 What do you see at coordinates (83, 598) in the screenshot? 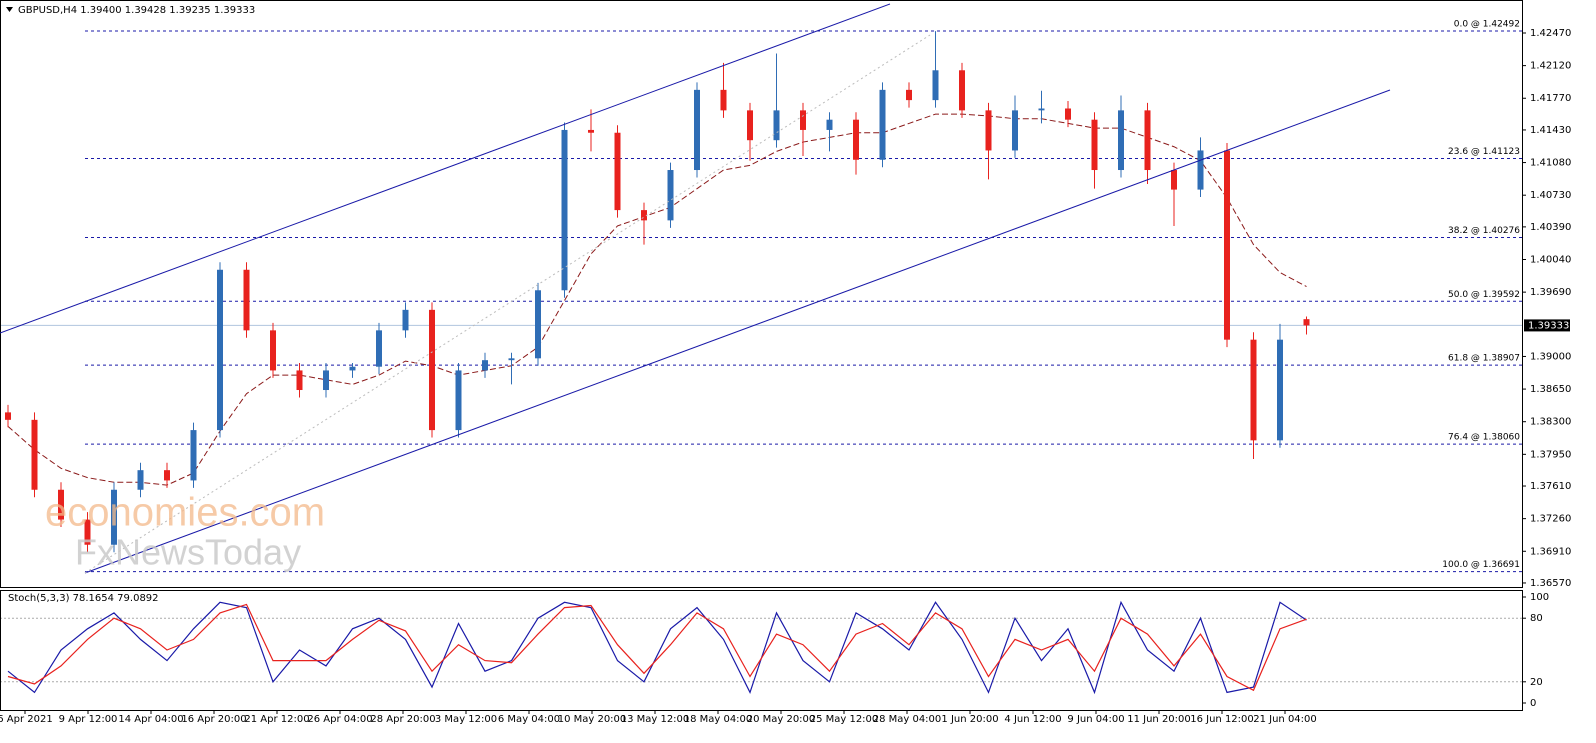
I see `sub-title: Stoch(5,3,3) 78.1654 79.0892` at bounding box center [83, 598].